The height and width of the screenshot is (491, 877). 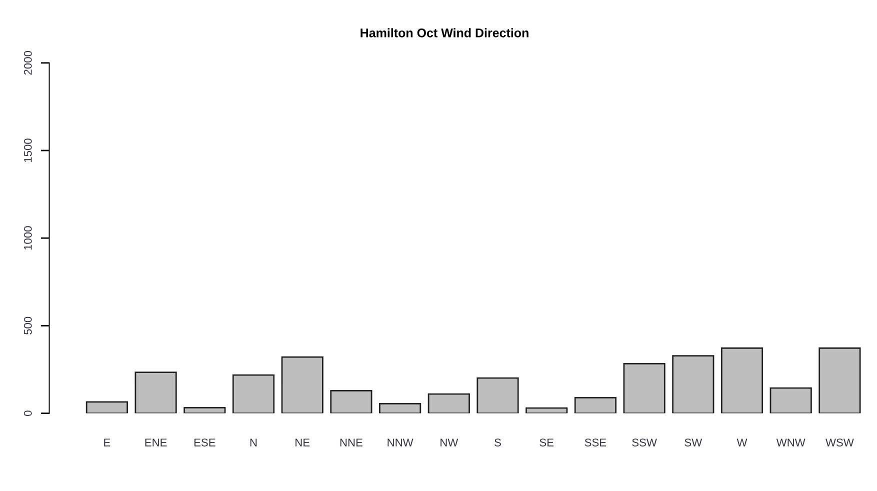 I want to click on x-tick-label: S, so click(x=497, y=442).